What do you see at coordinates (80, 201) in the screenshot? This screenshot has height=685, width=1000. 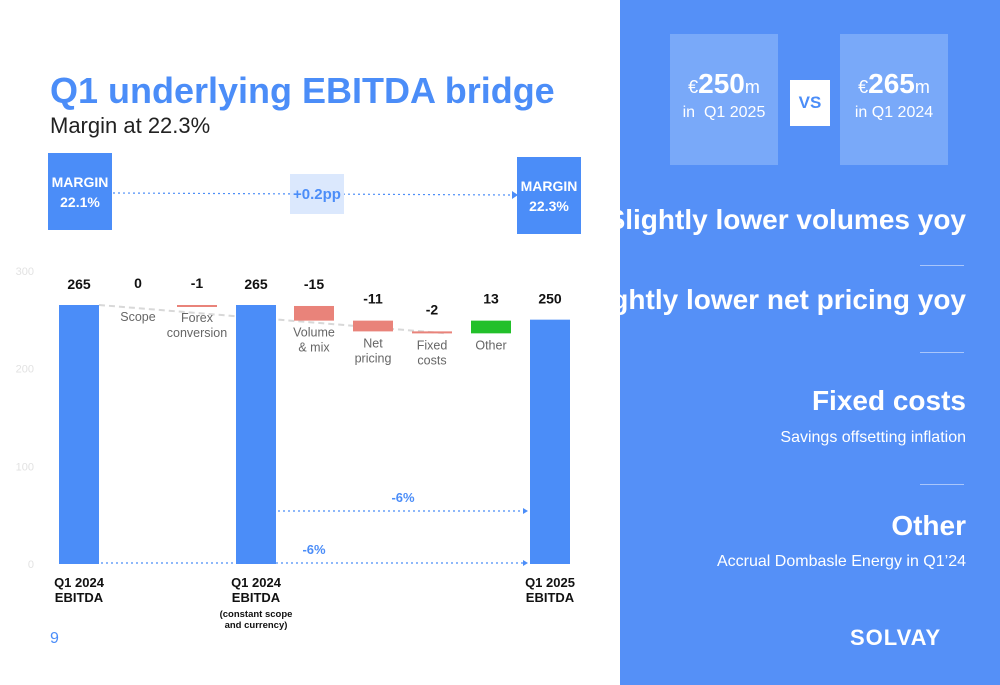 I see `margin-left-value: 22.1%` at bounding box center [80, 201].